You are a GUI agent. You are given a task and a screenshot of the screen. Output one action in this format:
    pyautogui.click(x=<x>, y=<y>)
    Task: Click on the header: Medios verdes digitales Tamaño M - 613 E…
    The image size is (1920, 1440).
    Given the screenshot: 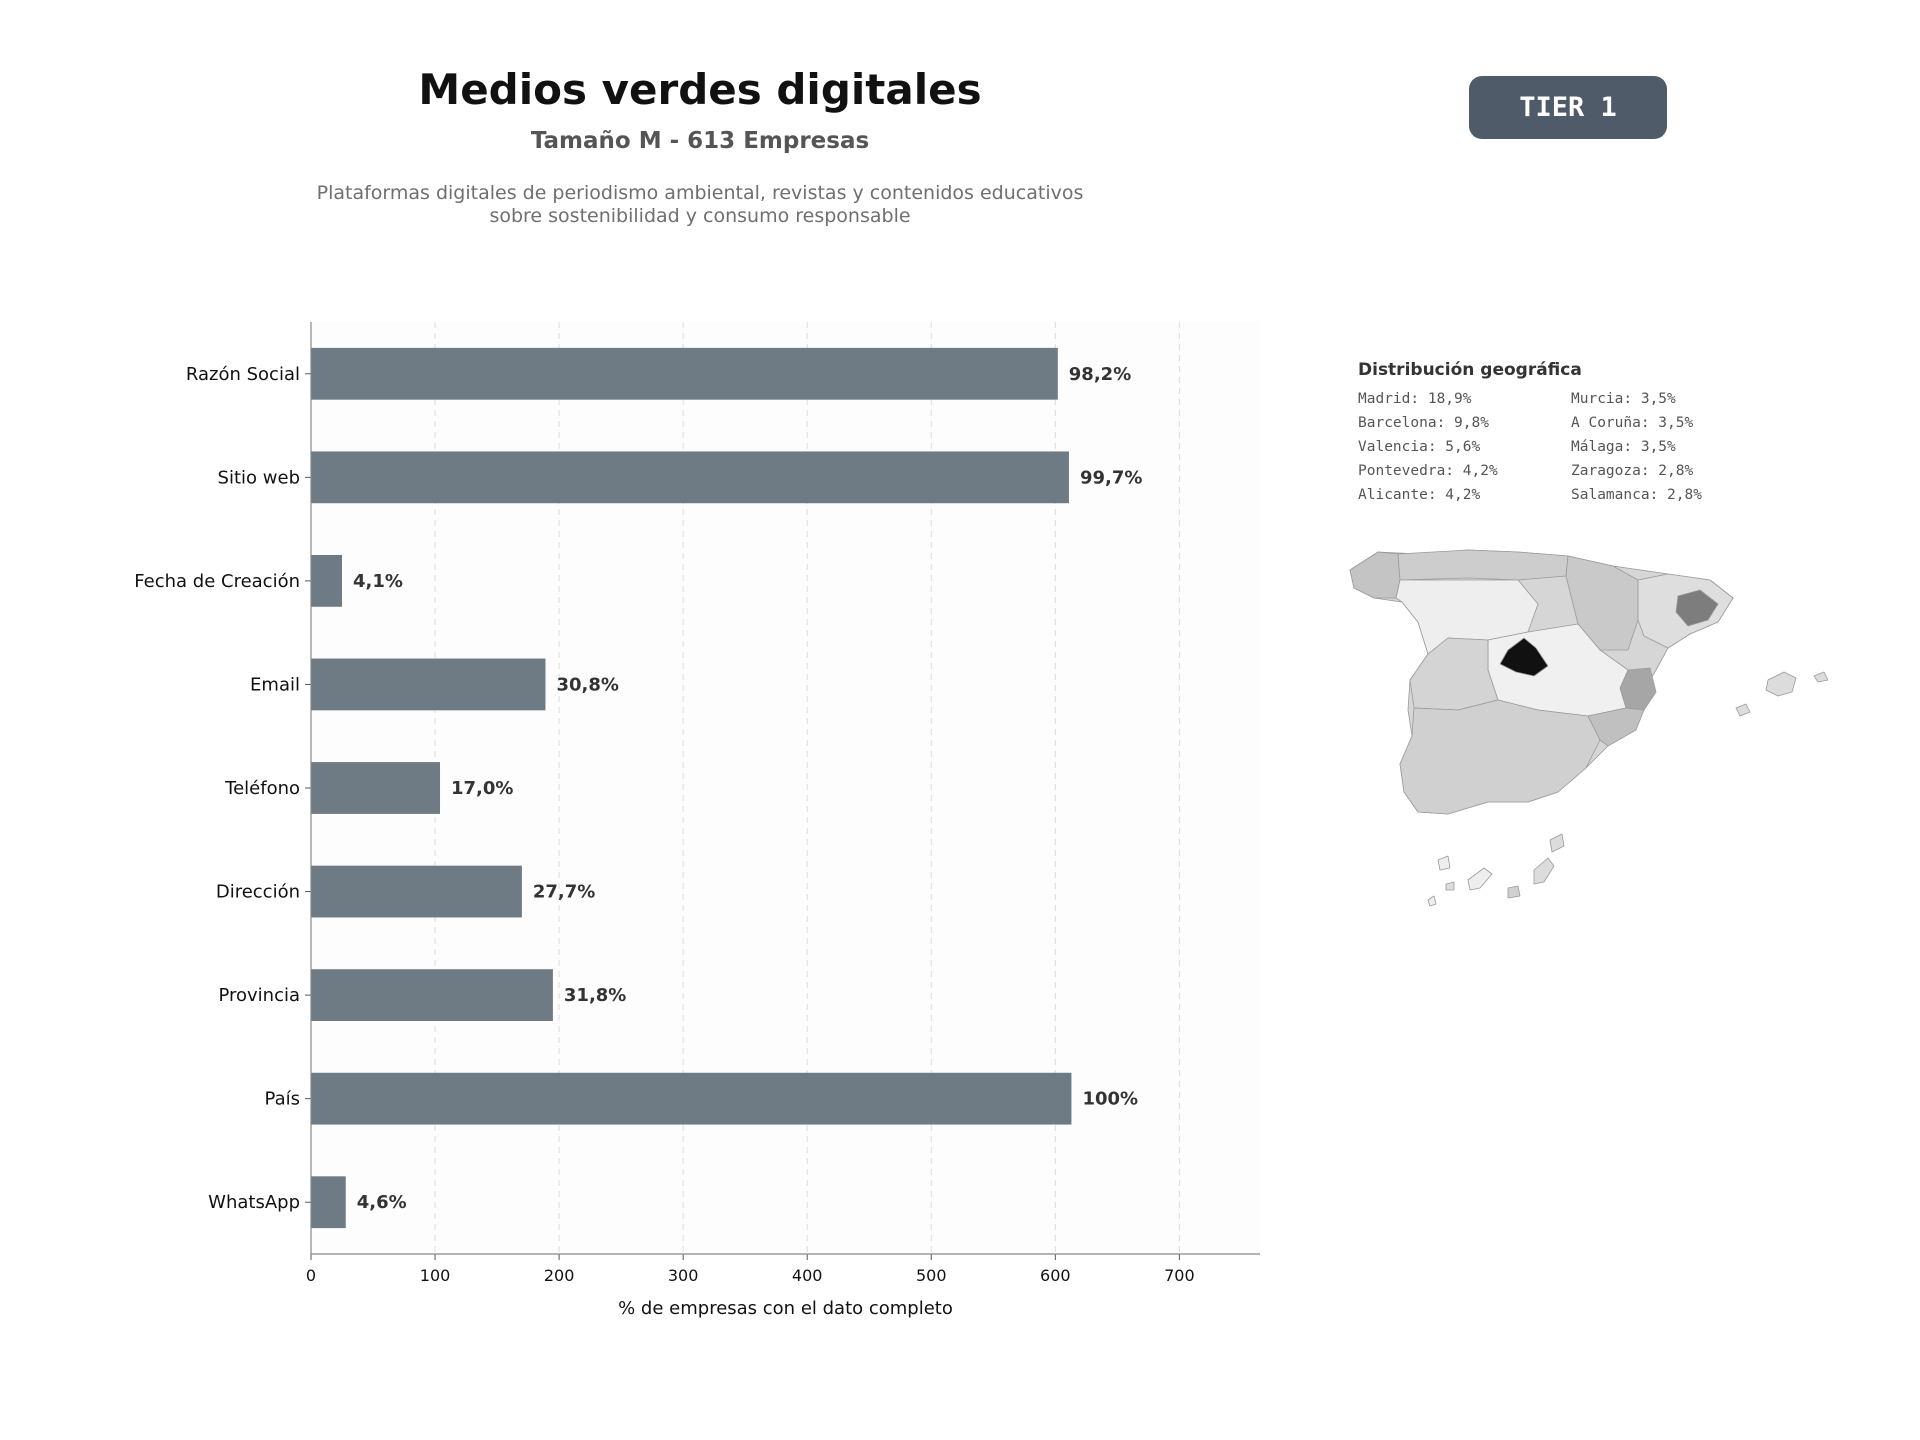 What is the action you would take?
    pyautogui.click(x=700, y=144)
    